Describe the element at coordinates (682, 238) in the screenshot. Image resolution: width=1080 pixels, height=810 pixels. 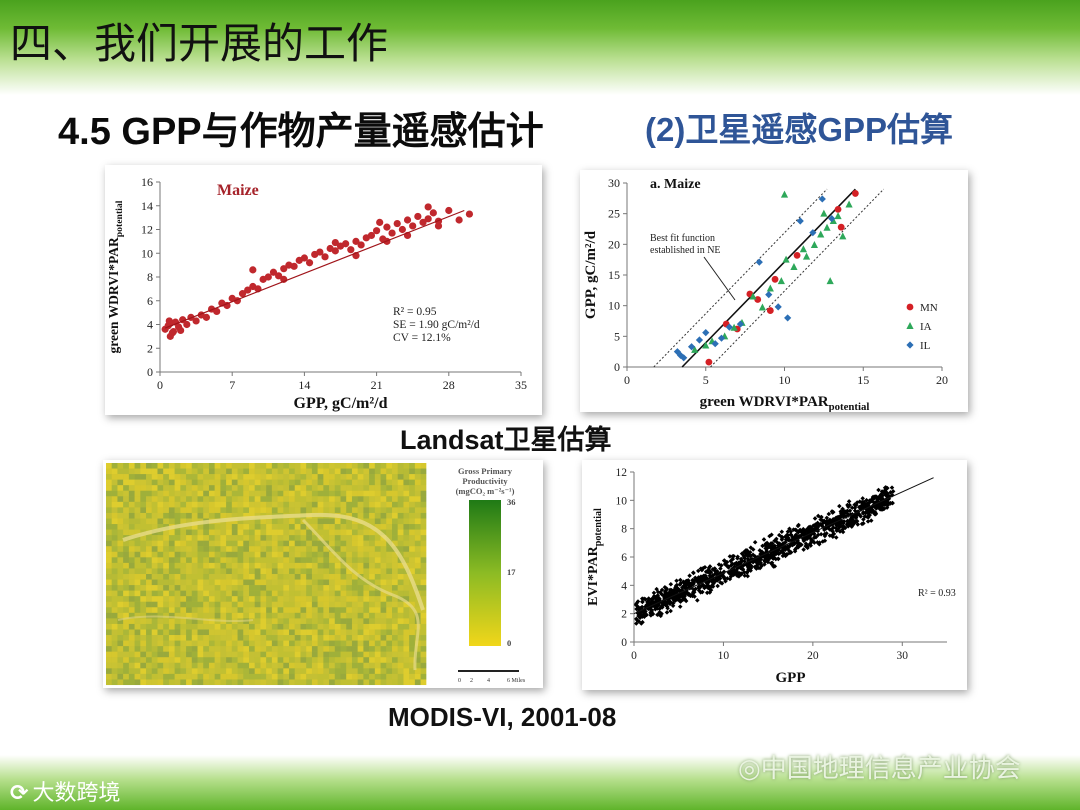
I see `annotation-label: Best fit function` at that location.